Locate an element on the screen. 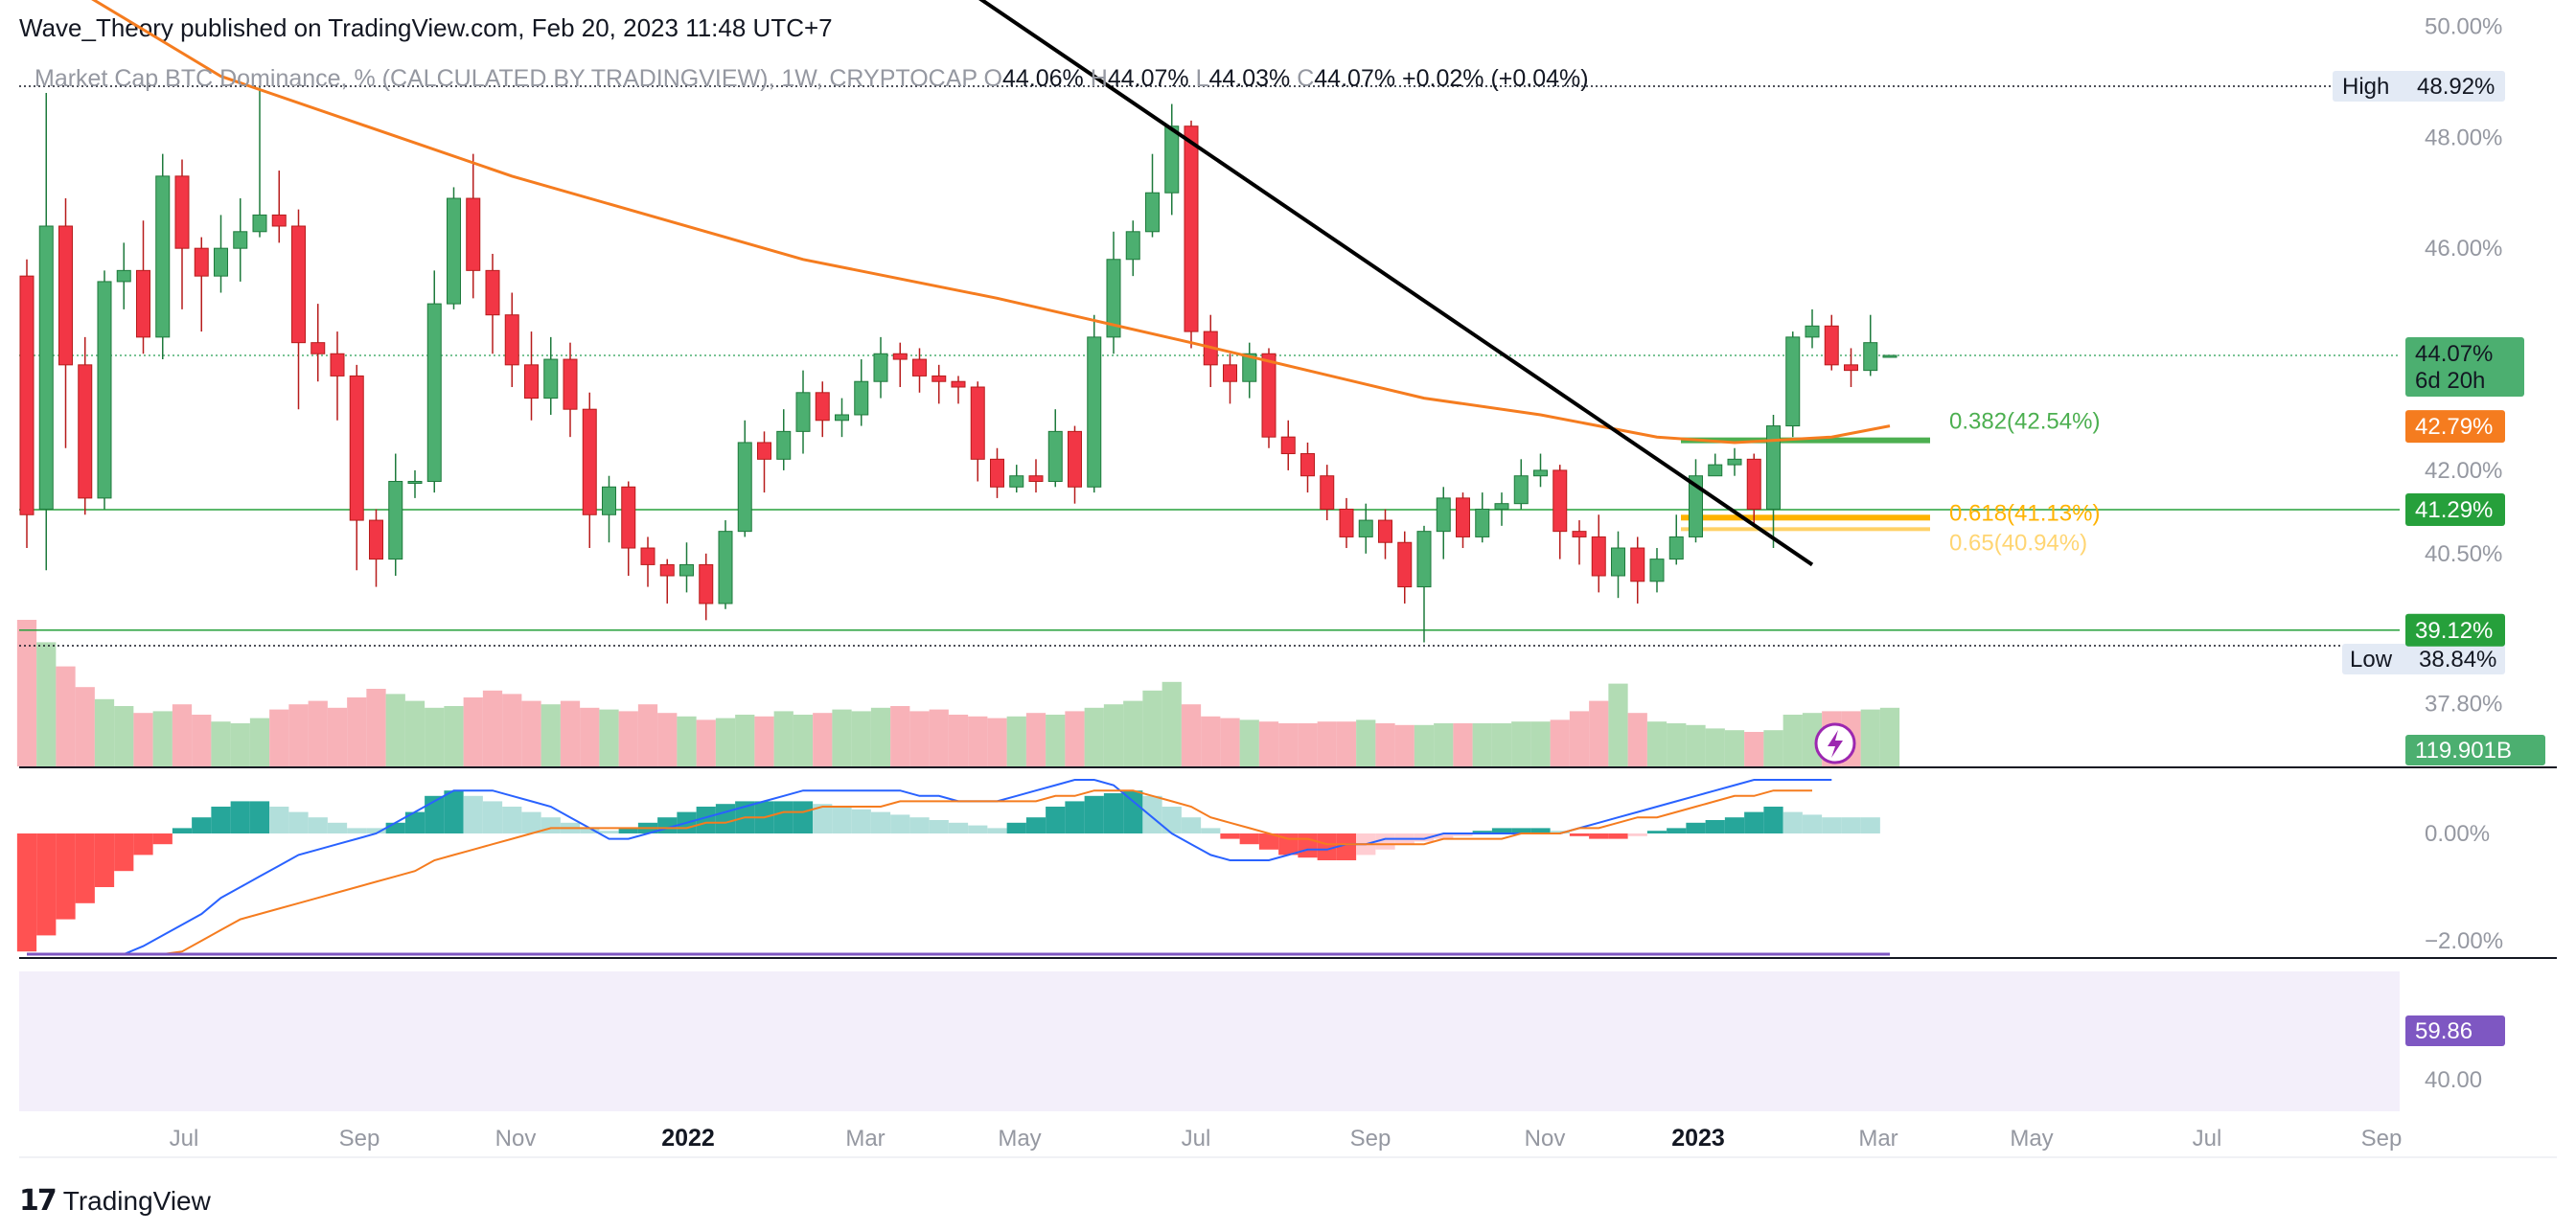 The height and width of the screenshot is (1232, 2576). time-axis-label: Mar is located at coordinates (865, 1139).